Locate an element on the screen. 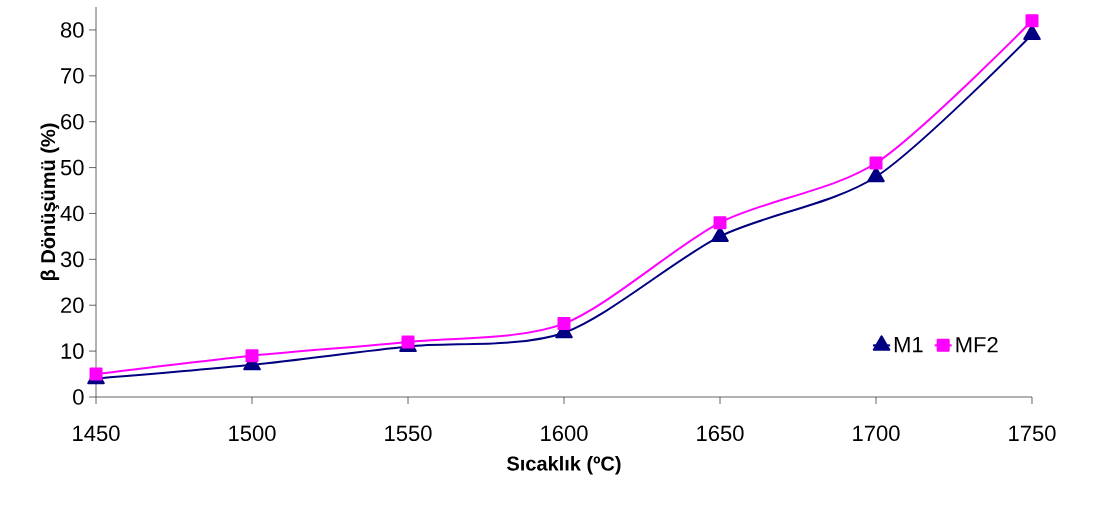 The image size is (1098, 516). y-tick-label: 80 is located at coordinates (72, 30).